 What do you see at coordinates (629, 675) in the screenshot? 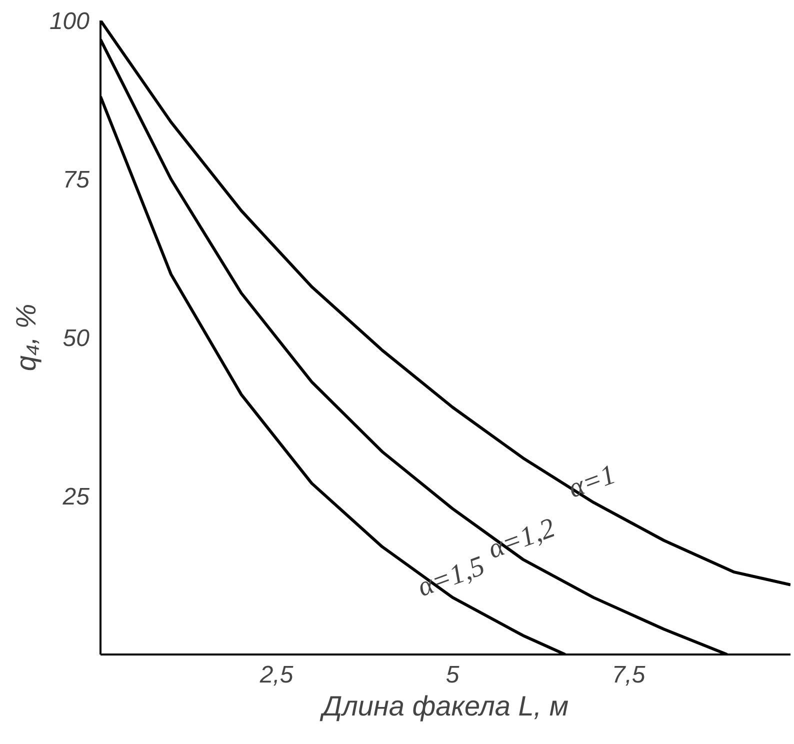
I see `x-tick-label: 7,5` at bounding box center [629, 675].